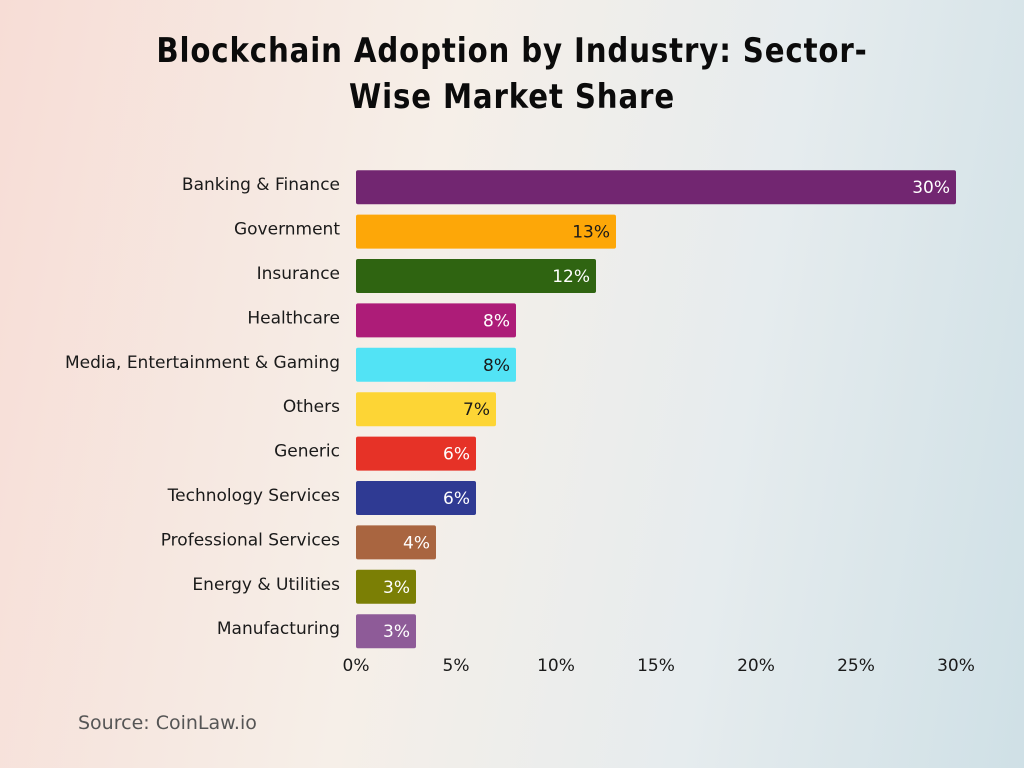  Describe the element at coordinates (253, 496) in the screenshot. I see `y-tick-label: Technology Services` at that location.